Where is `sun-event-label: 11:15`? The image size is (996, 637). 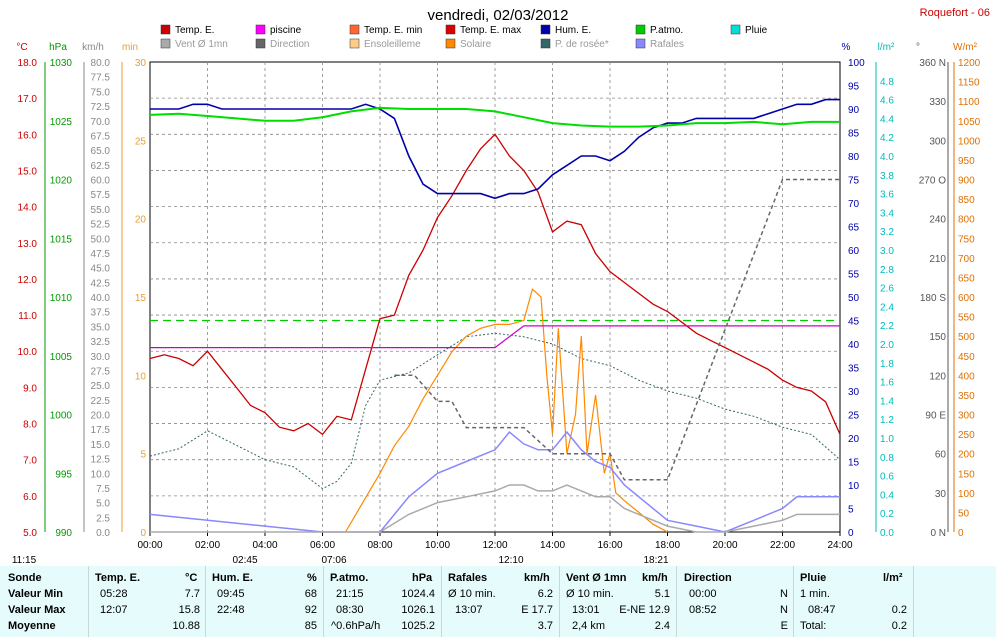
sun-event-label: 11:15 is located at coordinates (24, 560).